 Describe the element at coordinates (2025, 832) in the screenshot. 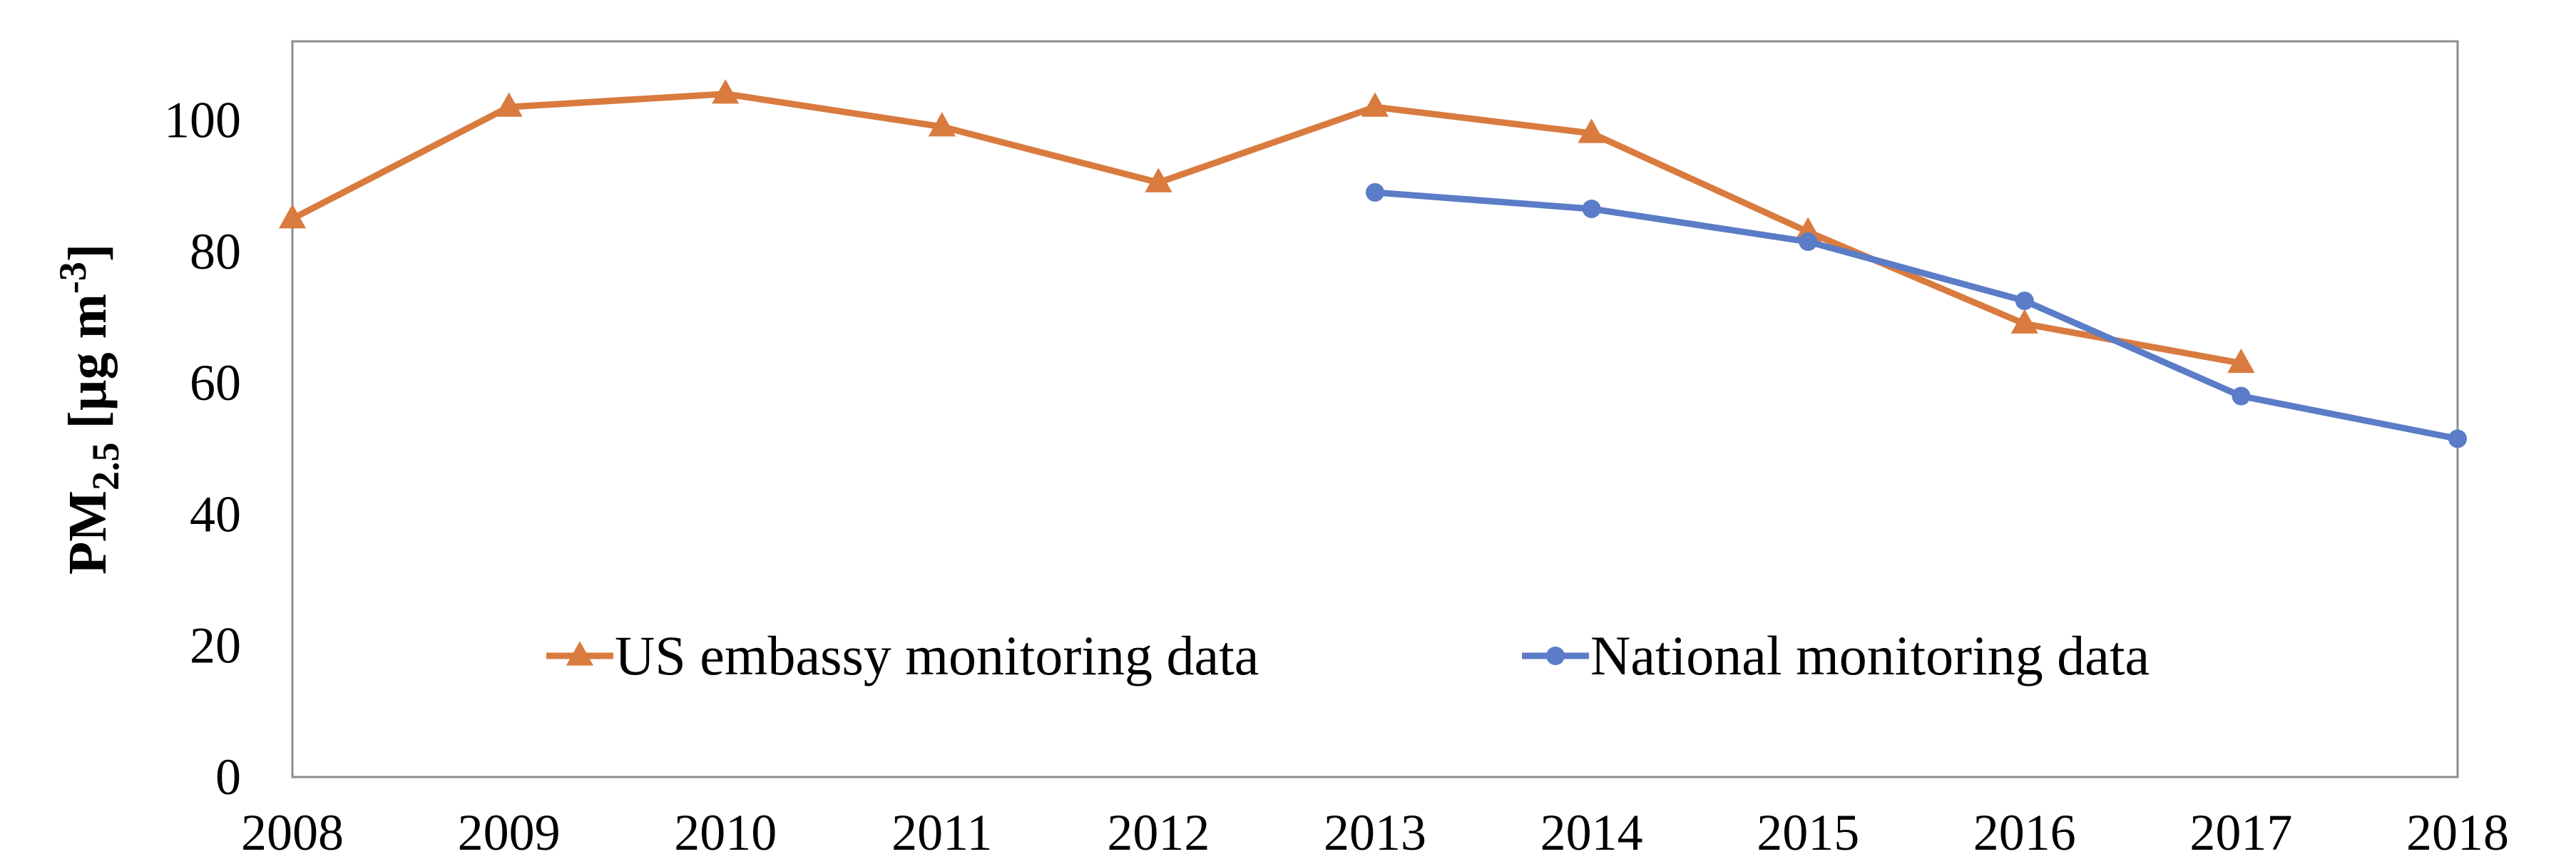

I see `x-tick-label: 2016` at that location.